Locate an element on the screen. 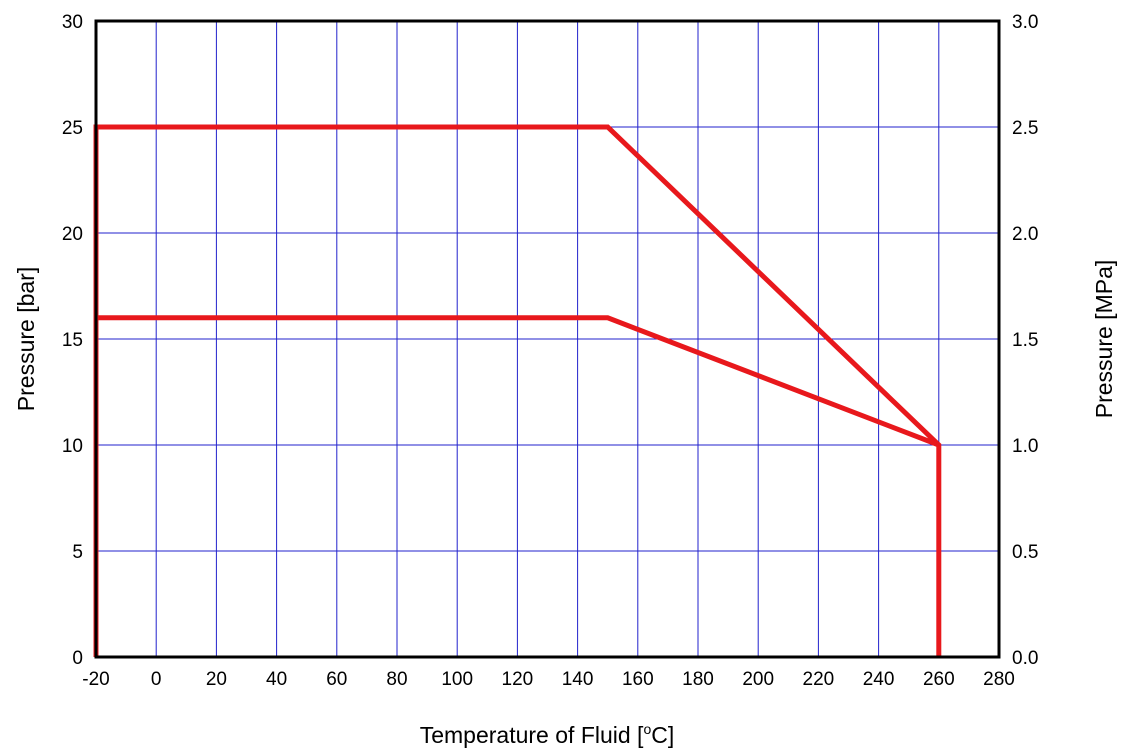 The height and width of the screenshot is (753, 1130). y-tick-label: 10 is located at coordinates (72, 446).